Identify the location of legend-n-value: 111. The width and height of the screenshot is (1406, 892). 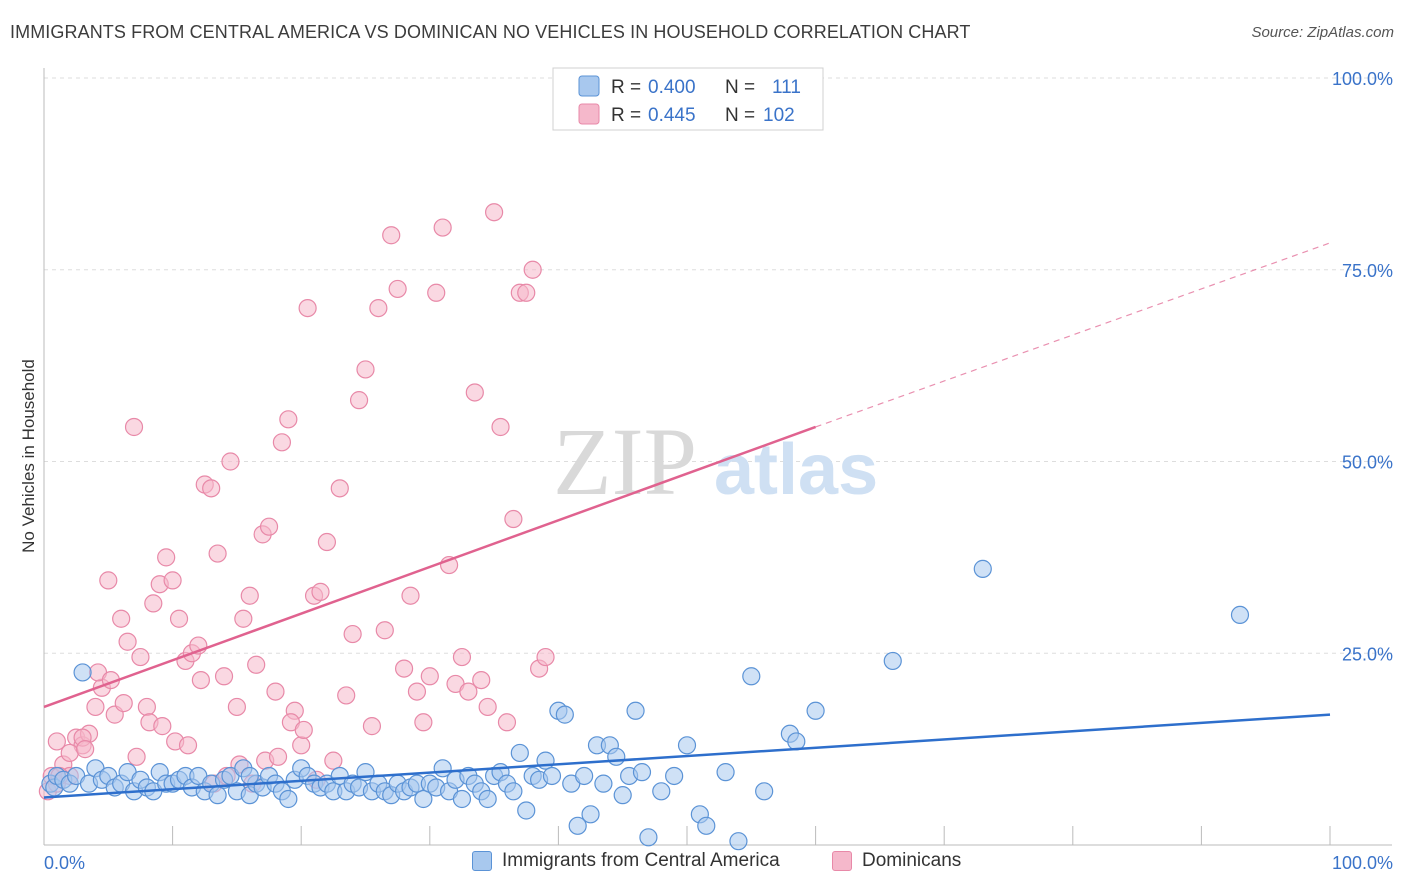
(786, 87).